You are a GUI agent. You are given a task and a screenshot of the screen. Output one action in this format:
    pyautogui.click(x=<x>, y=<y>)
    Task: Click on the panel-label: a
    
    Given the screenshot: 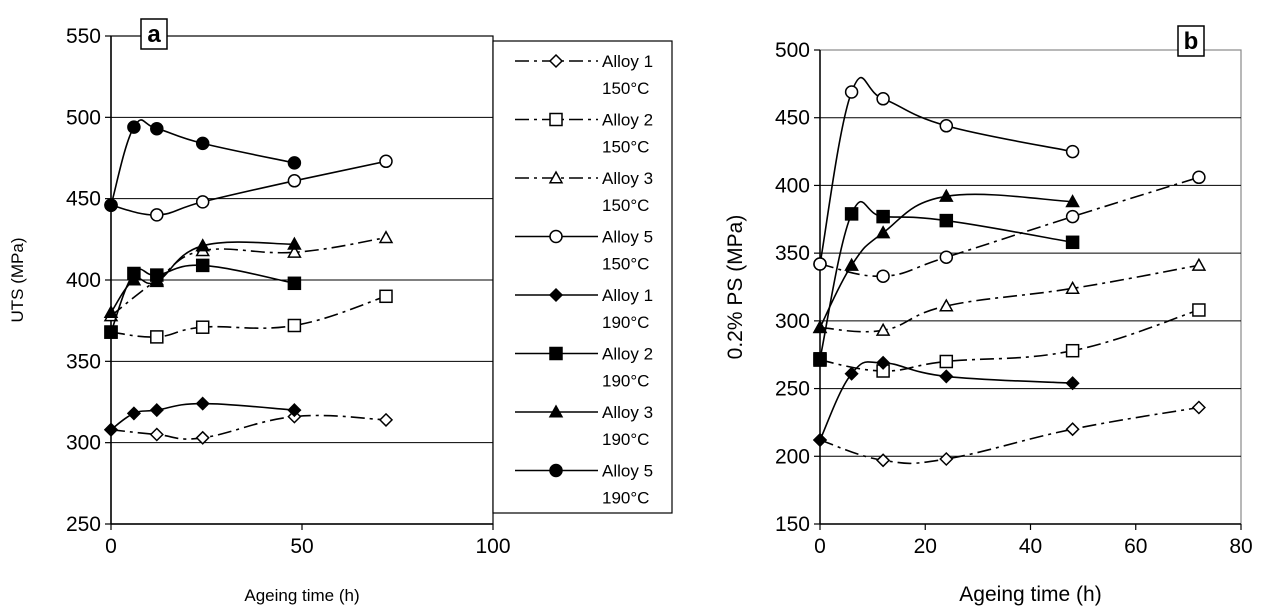 What is the action you would take?
    pyautogui.click(x=154, y=34)
    